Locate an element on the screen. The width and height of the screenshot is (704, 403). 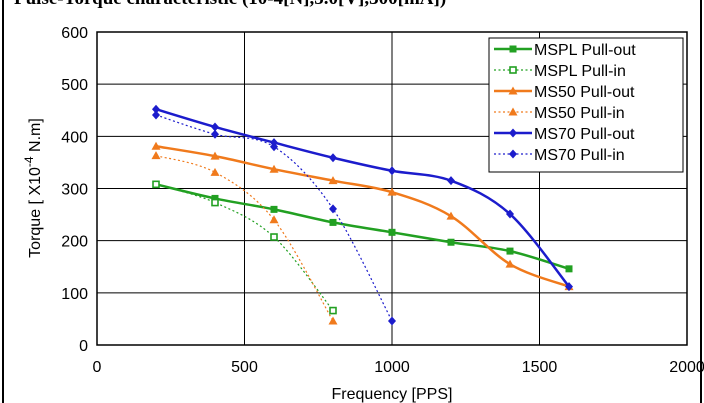
y-axis-title: Torque [ X10-4 N.m] is located at coordinates (33, 188).